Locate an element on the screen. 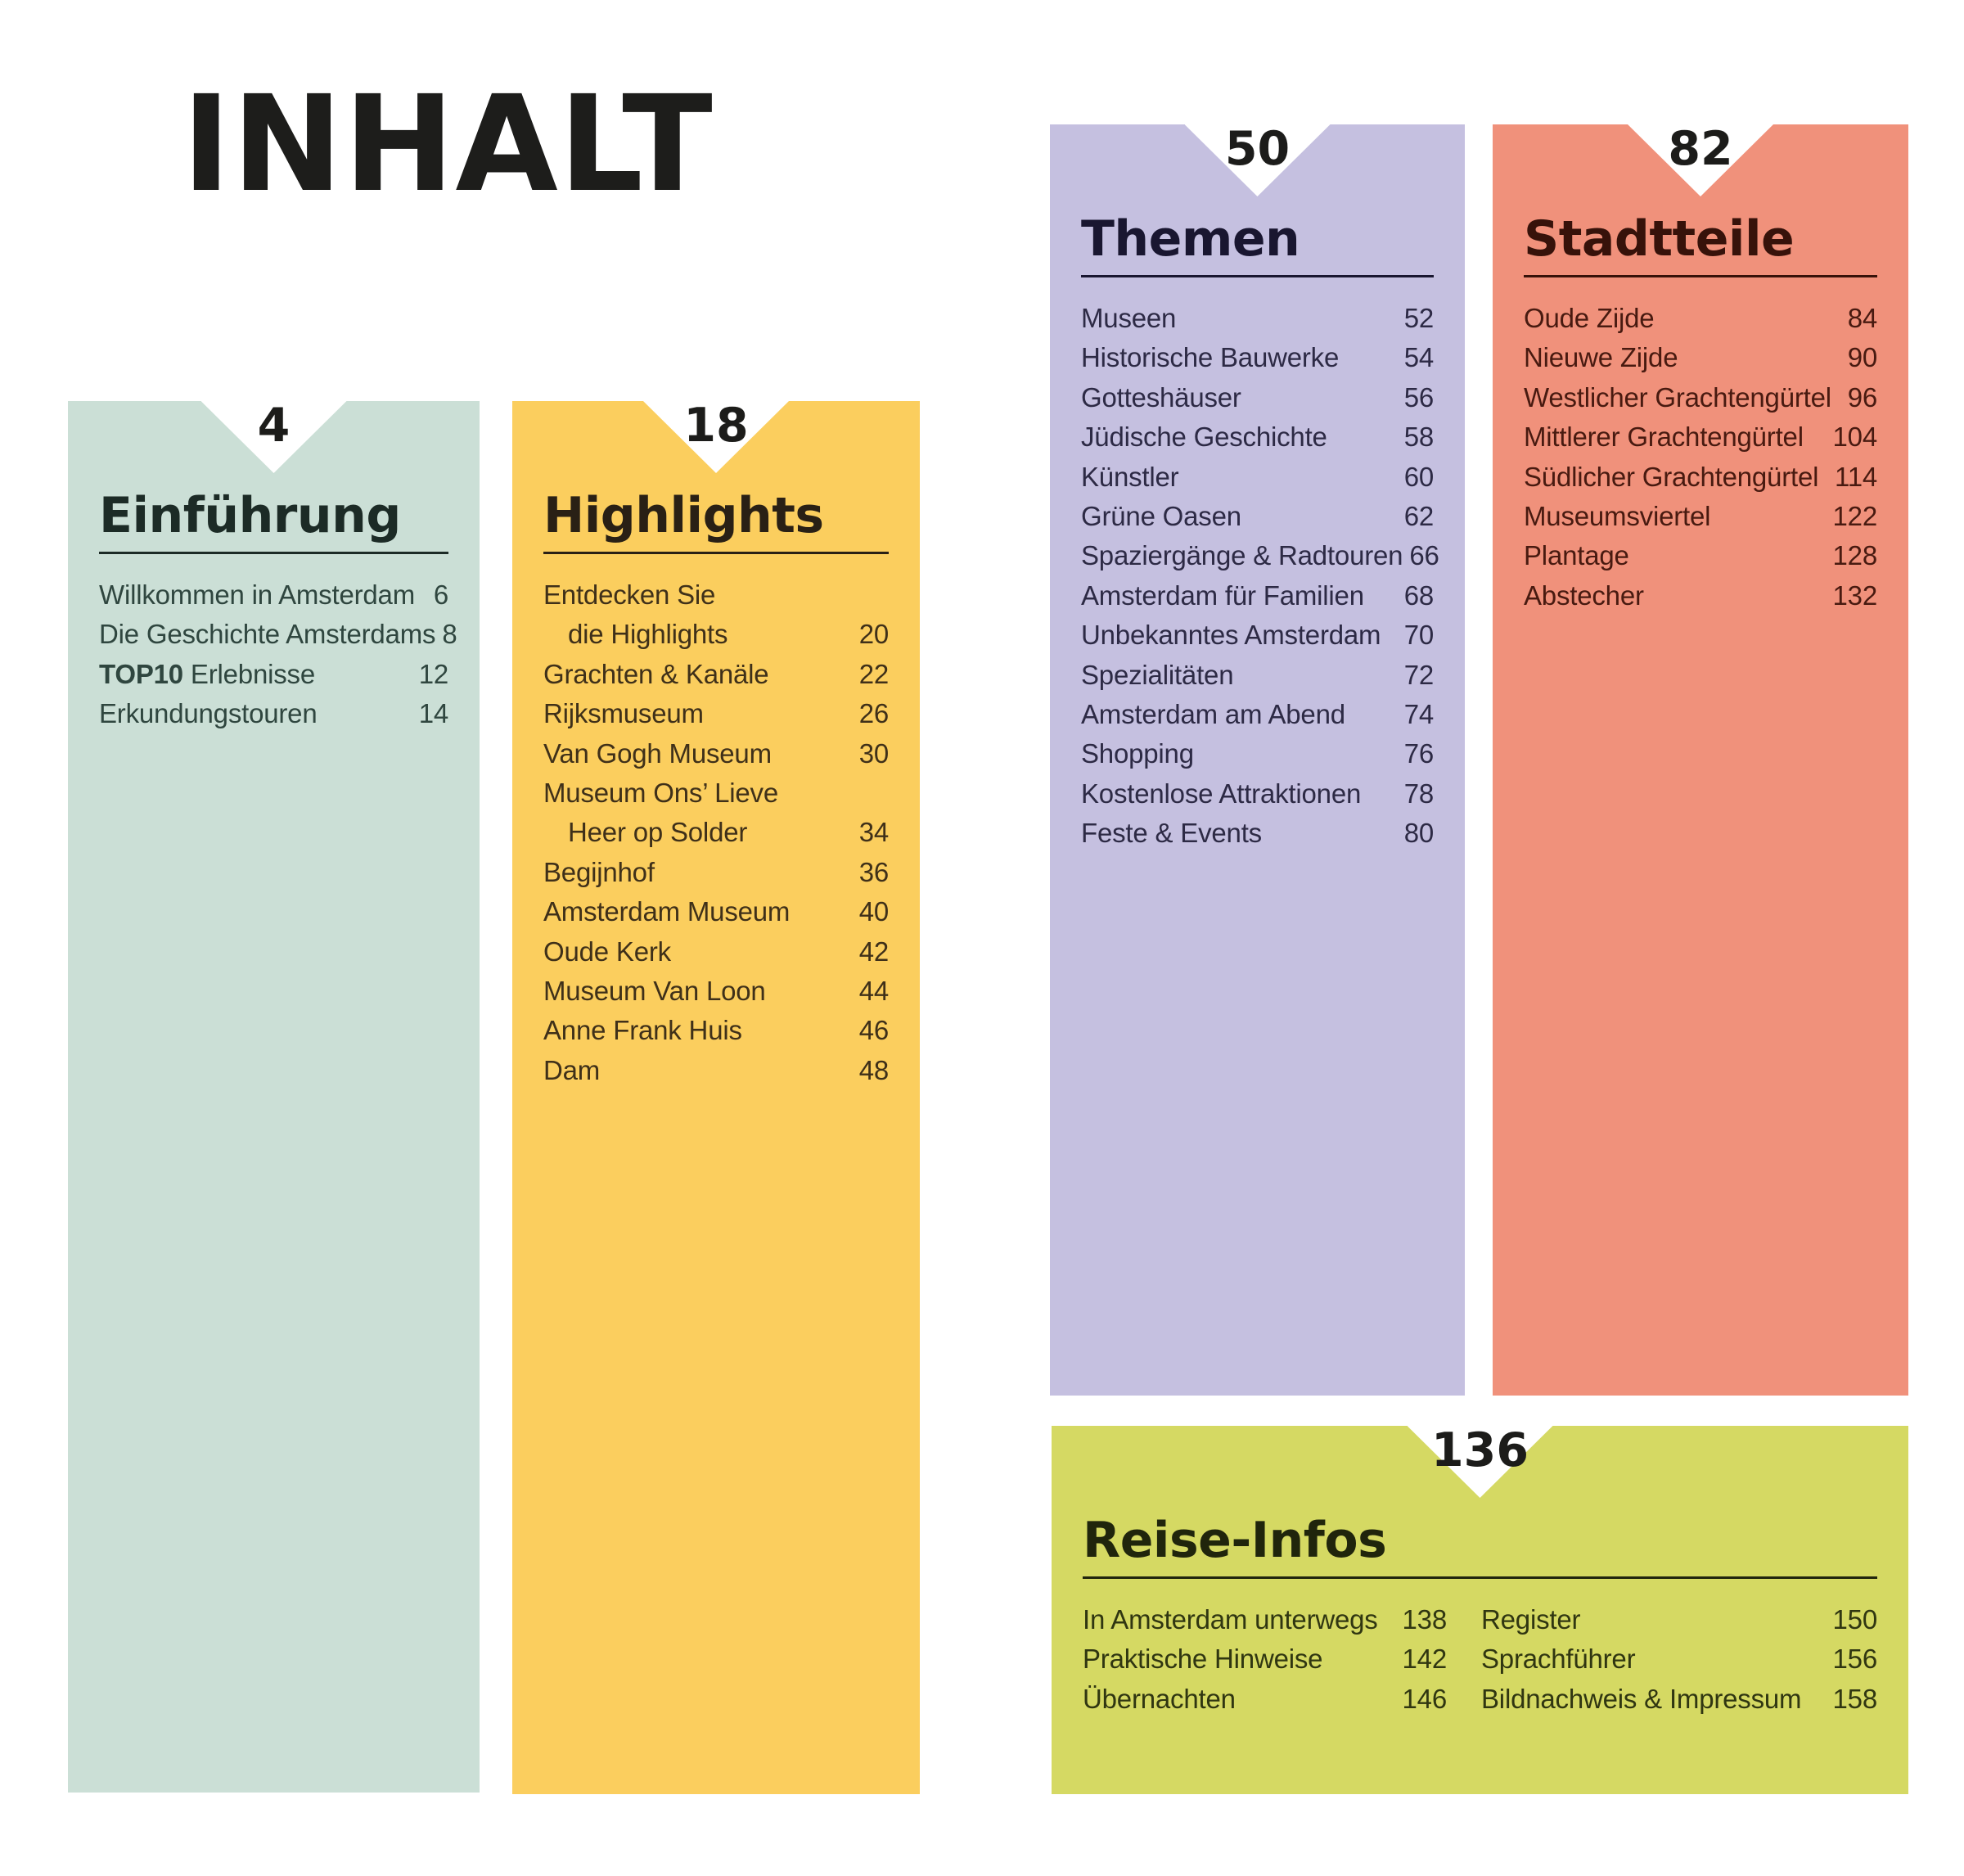 This screenshot has height=1876, width=1964. toc-item-page: 8 is located at coordinates (449, 634).